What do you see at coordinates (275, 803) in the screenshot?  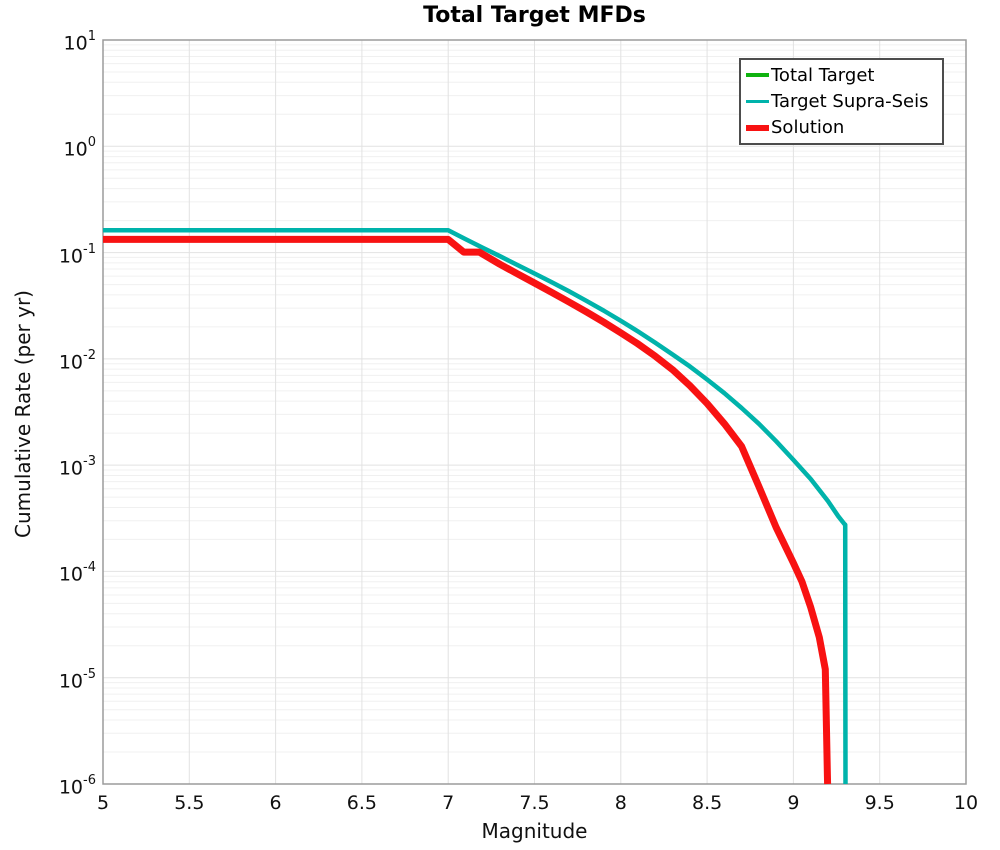 I see `x-tick-label: 6` at bounding box center [275, 803].